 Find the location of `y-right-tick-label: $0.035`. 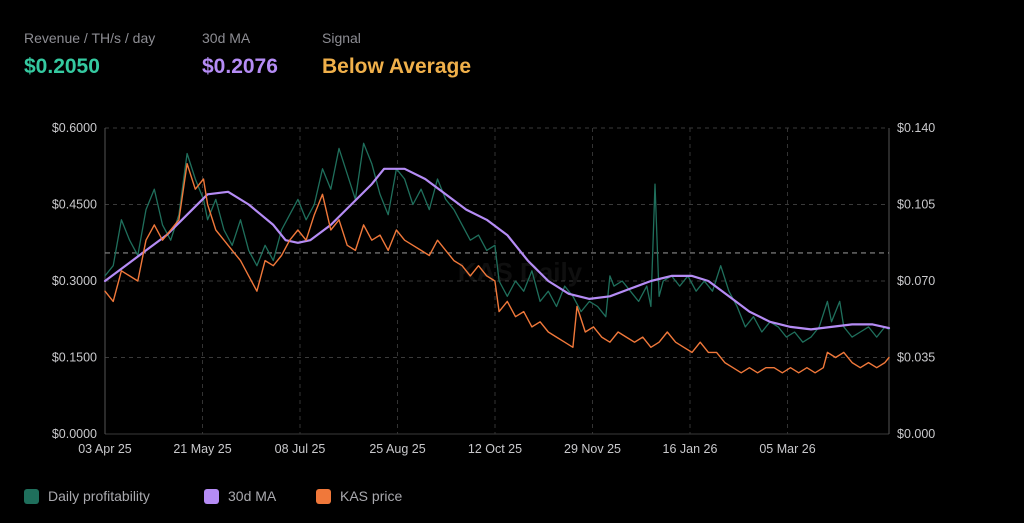

y-right-tick-label: $0.035 is located at coordinates (916, 358).